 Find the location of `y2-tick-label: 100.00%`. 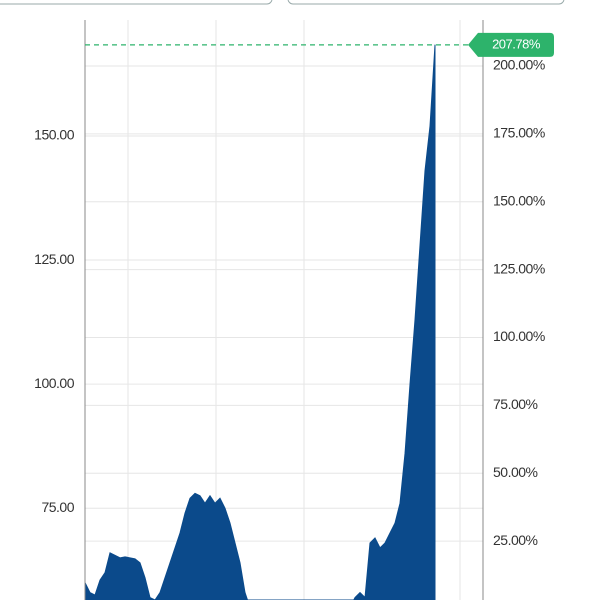

y2-tick-label: 100.00% is located at coordinates (519, 336).